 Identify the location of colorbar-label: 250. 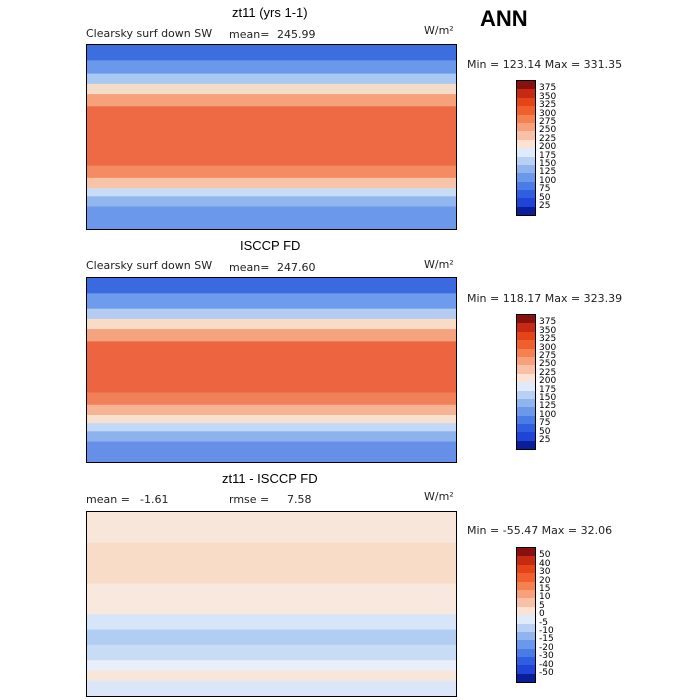
(548, 130).